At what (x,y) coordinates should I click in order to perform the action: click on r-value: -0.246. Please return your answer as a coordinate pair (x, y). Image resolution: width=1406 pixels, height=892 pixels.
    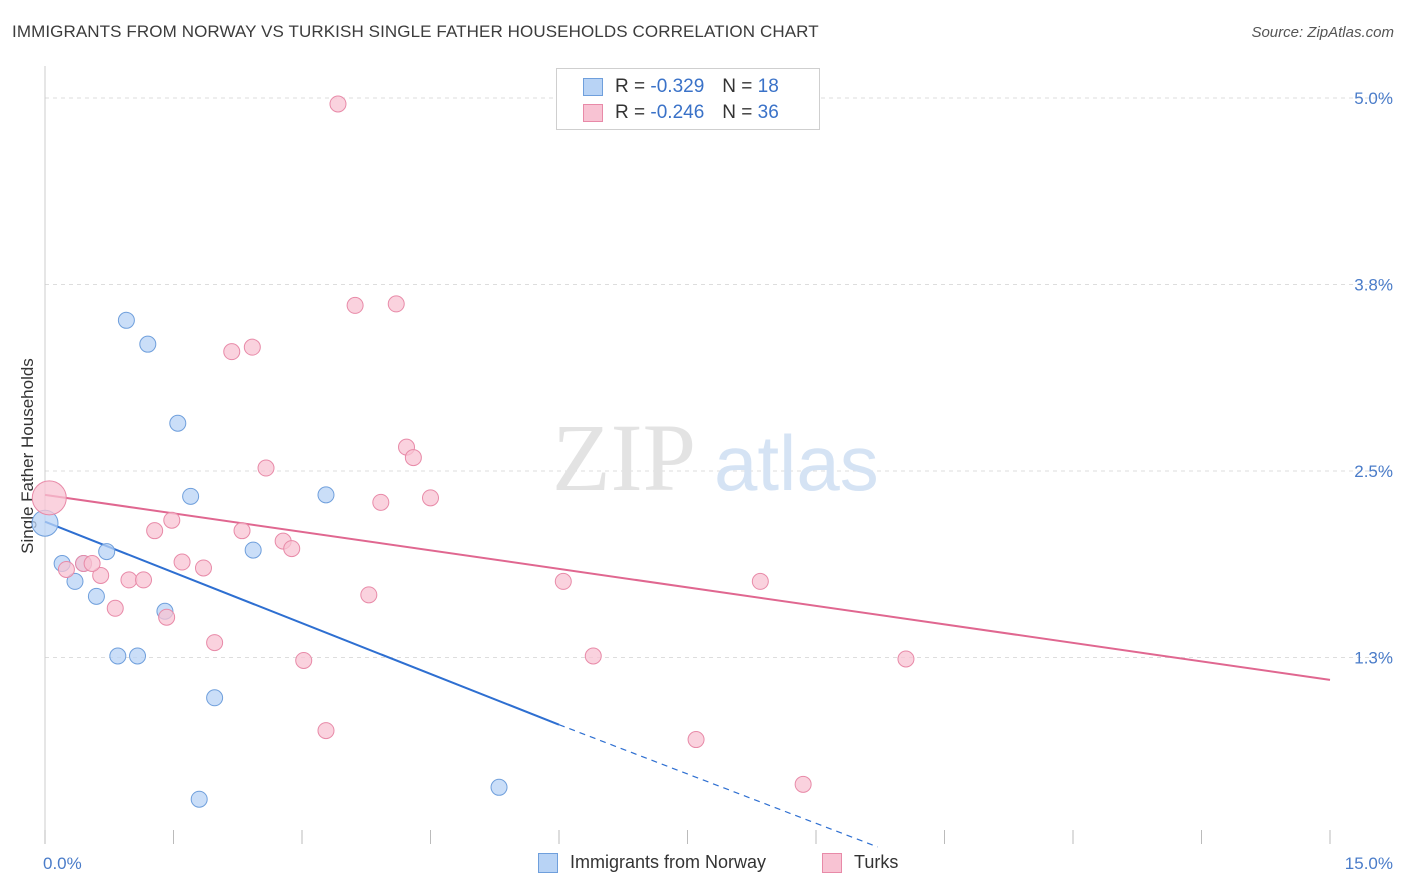
    Looking at the image, I should click on (677, 112).